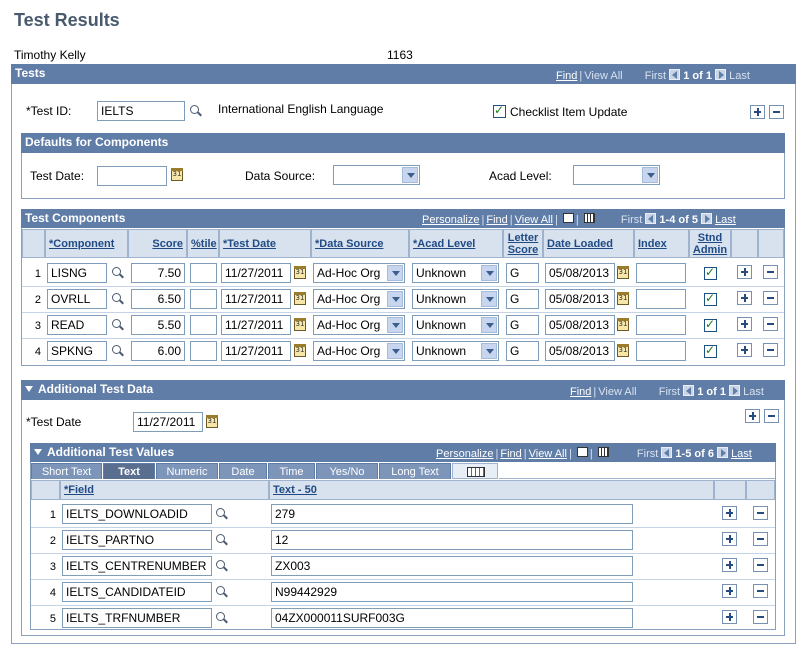  Describe the element at coordinates (141, 111) in the screenshot. I see `test-id-input: IELTS` at that location.